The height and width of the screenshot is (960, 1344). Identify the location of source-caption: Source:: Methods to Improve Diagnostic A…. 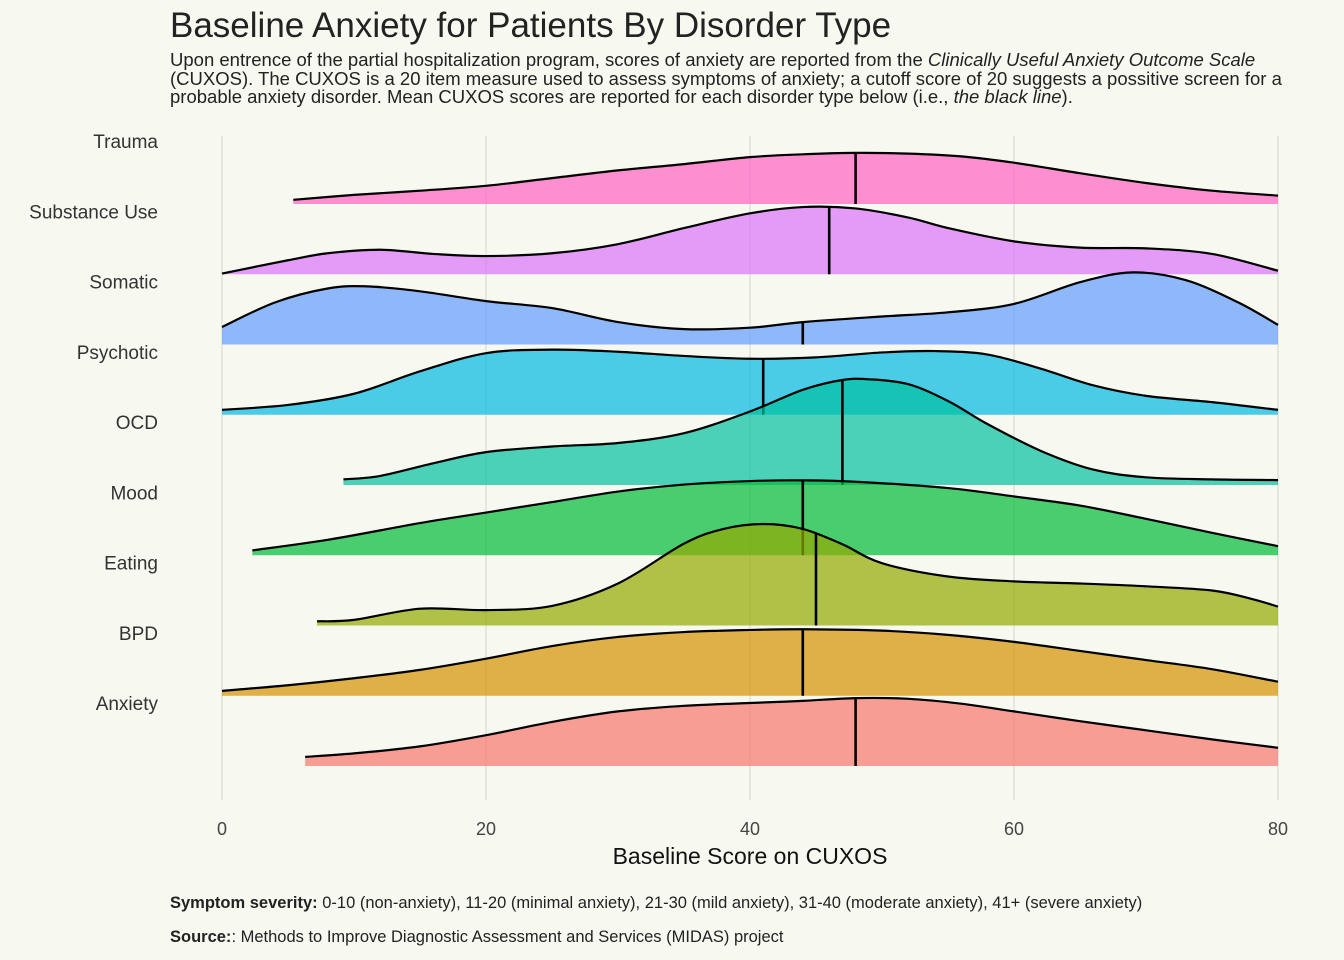
(477, 937).